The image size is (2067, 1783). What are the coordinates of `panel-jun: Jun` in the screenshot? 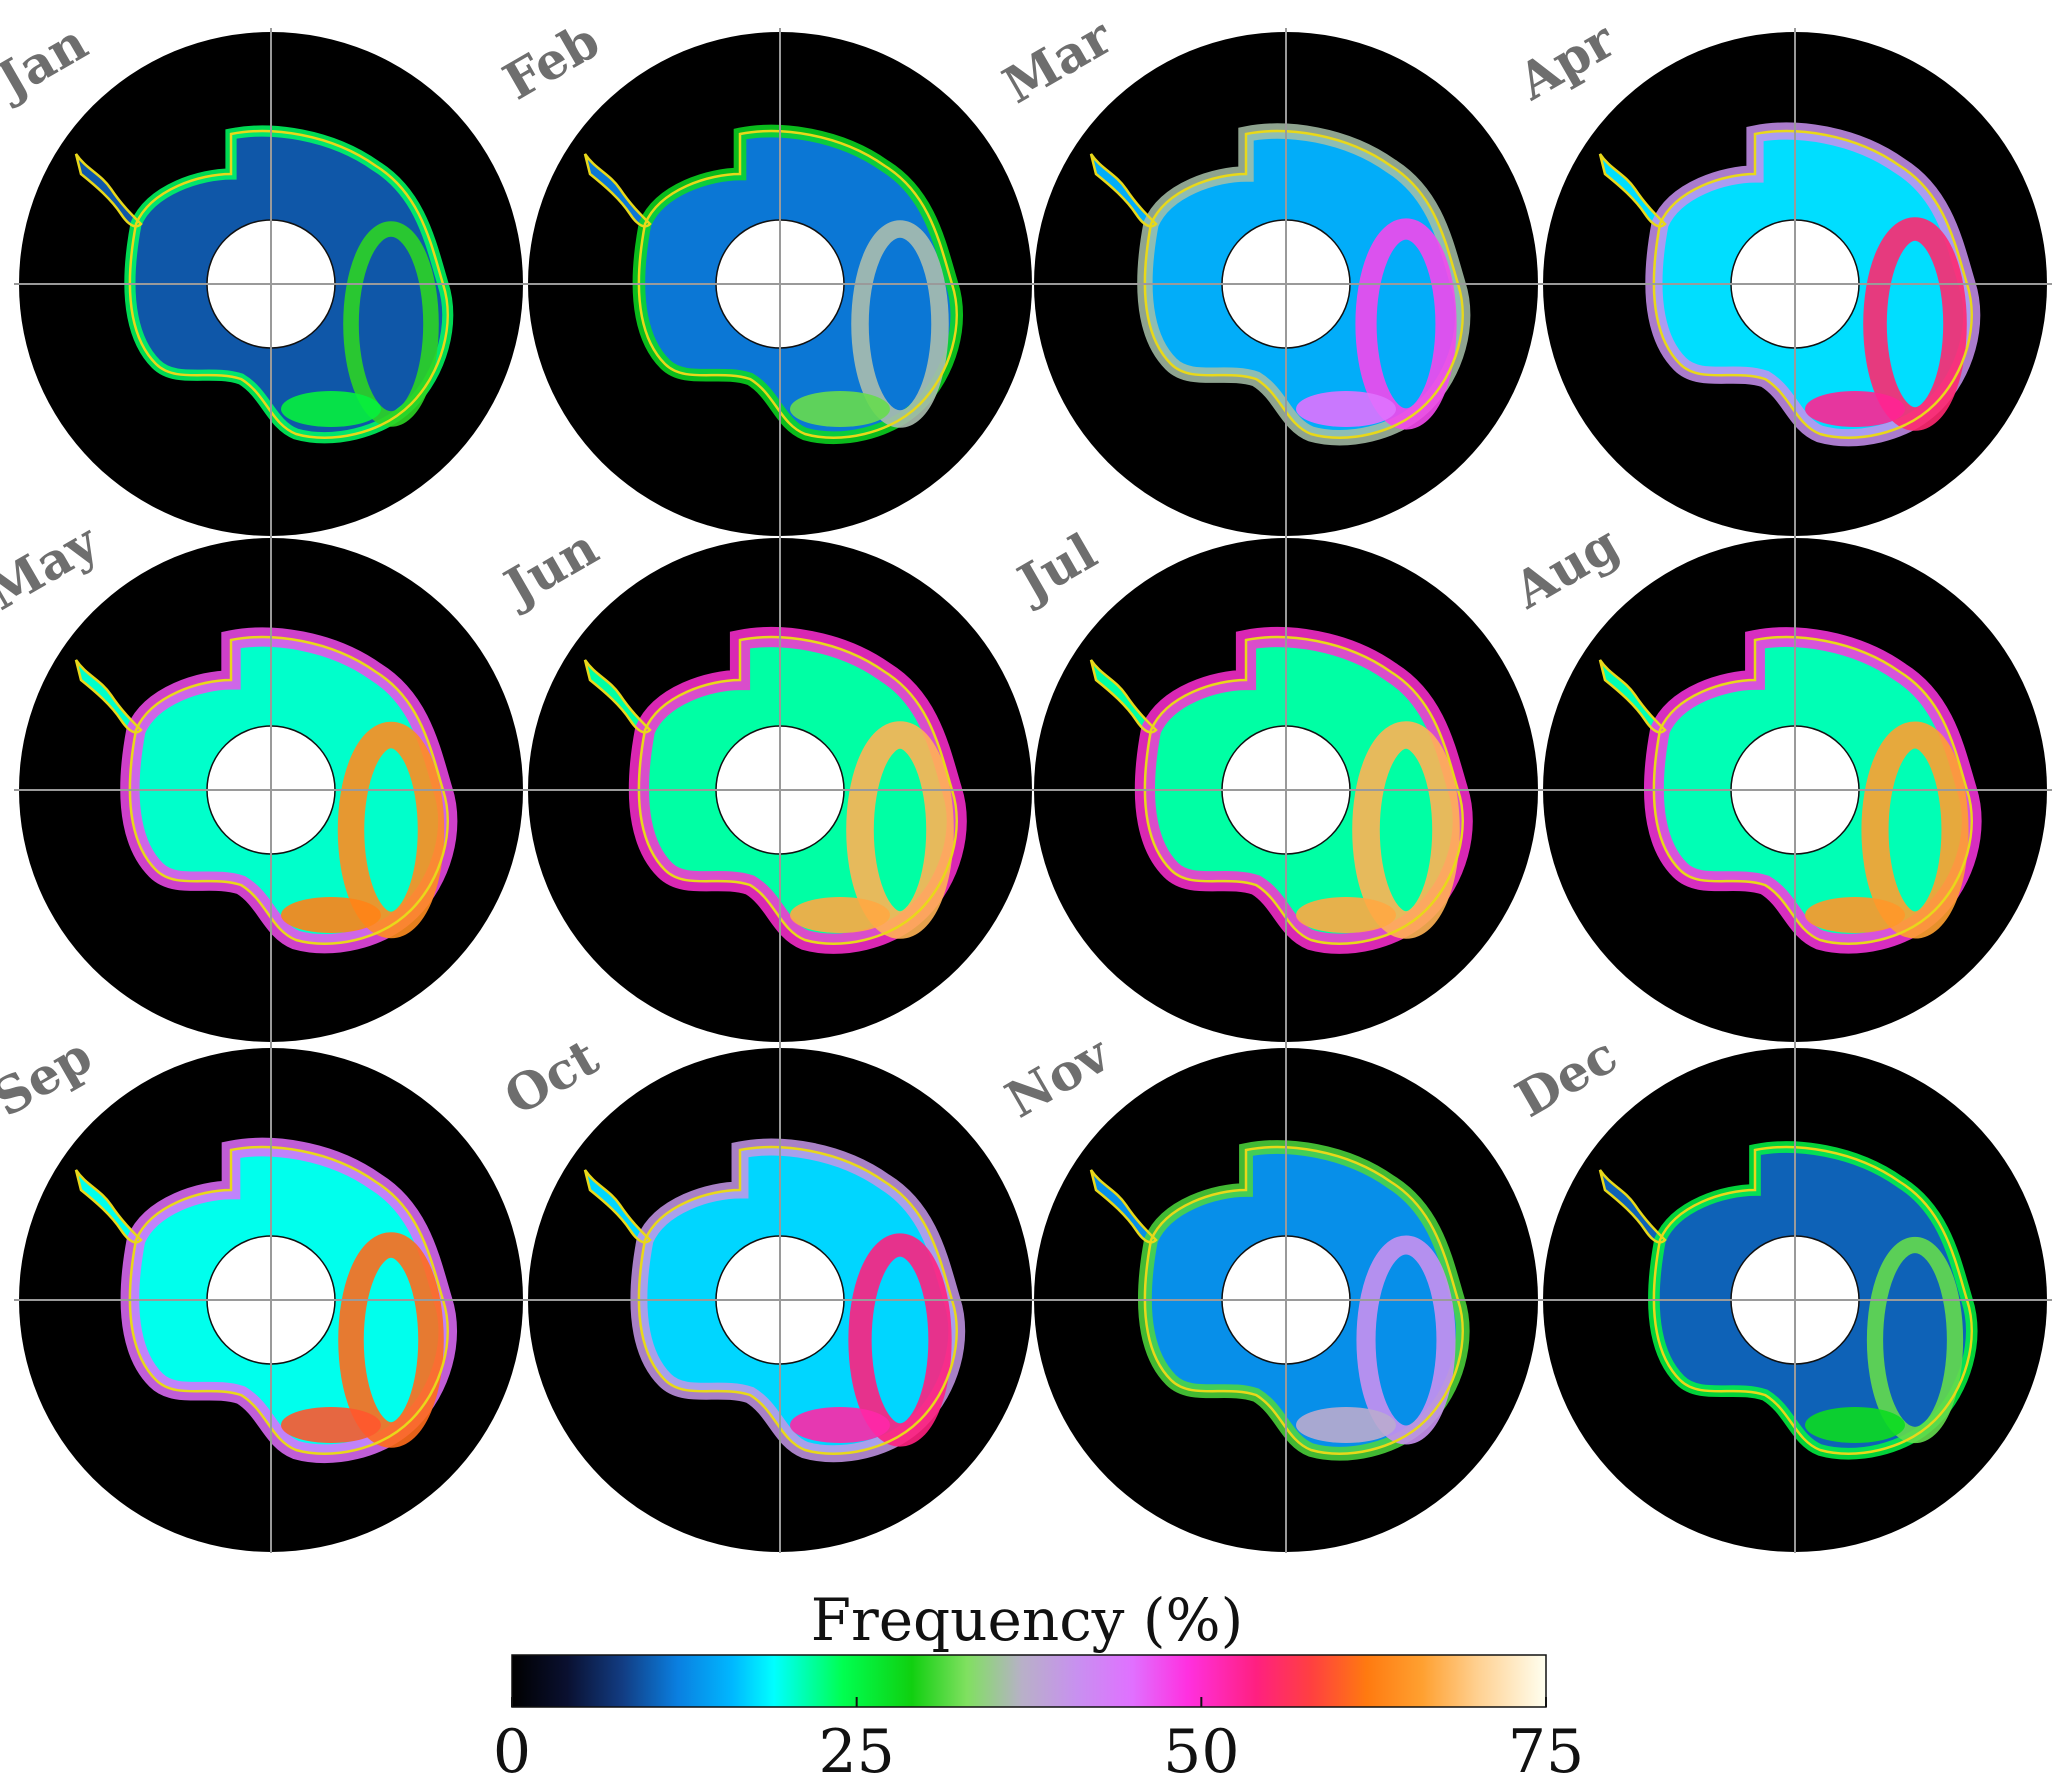 It's located at (761, 779).